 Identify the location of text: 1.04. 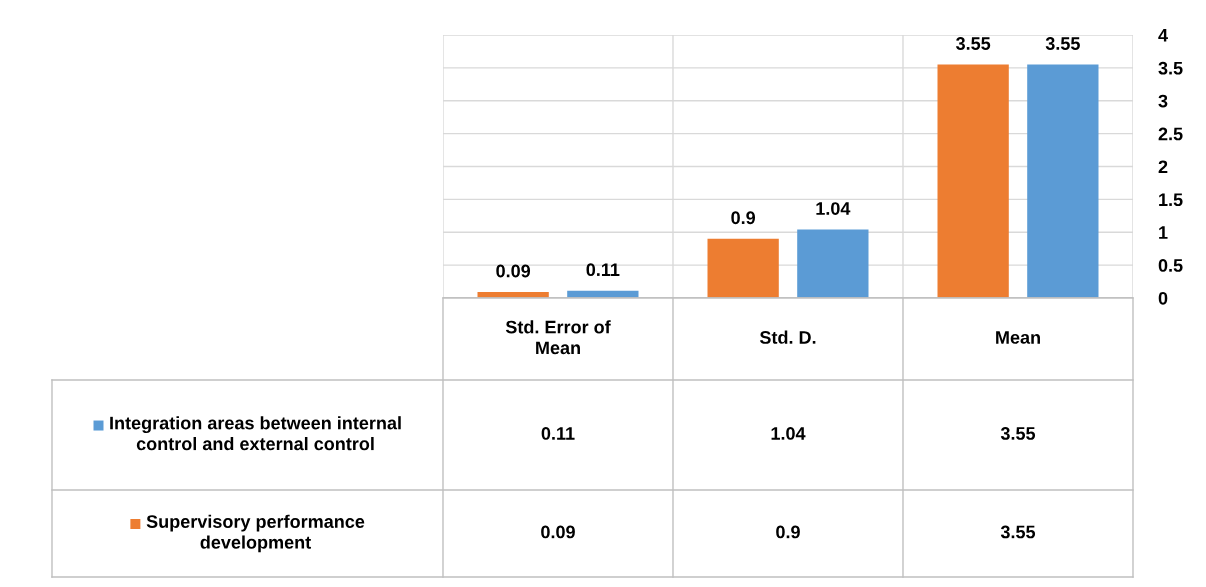
(788, 433).